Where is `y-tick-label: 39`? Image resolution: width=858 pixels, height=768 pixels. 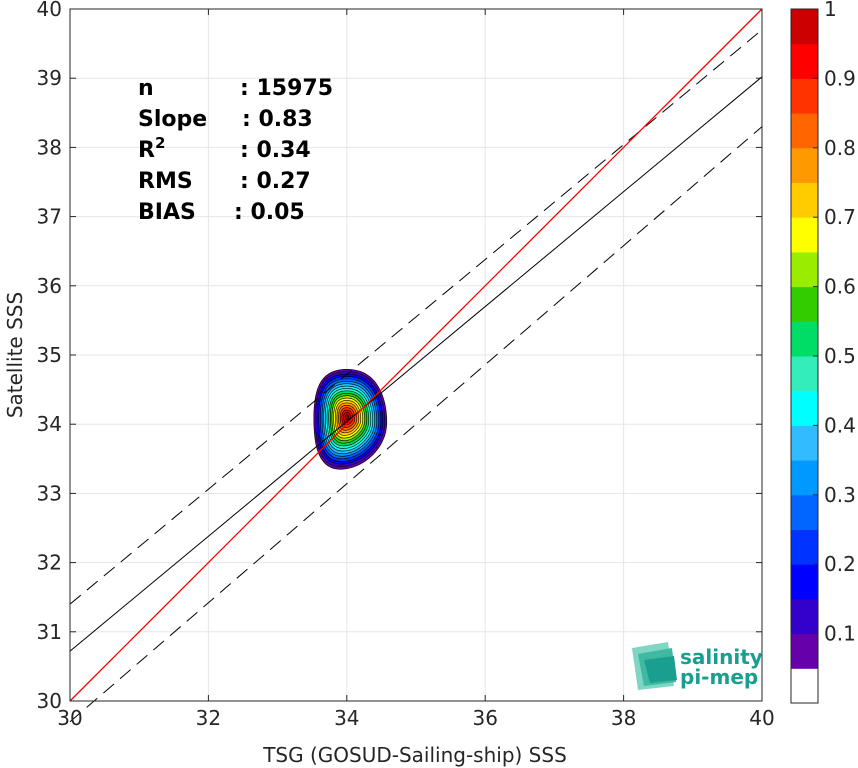
y-tick-label: 39 is located at coordinates (49, 78).